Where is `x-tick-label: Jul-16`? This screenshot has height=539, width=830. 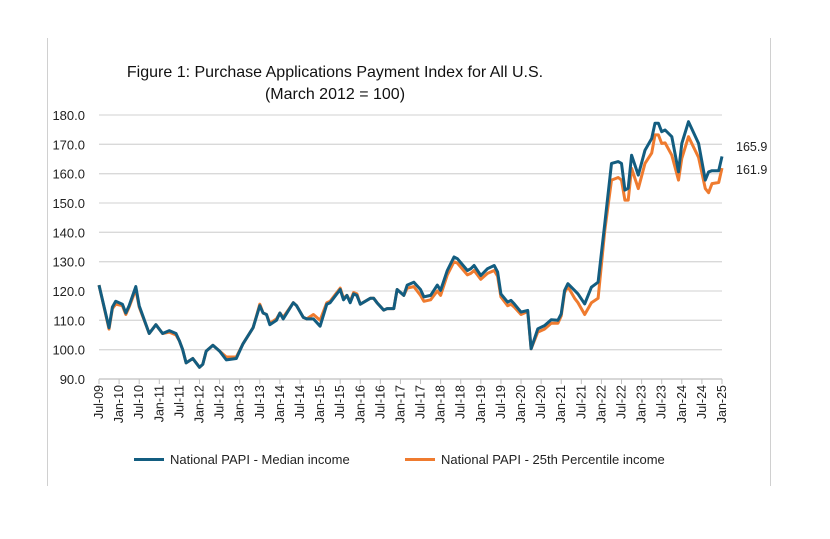
x-tick-label: Jul-16 is located at coordinates (380, 402).